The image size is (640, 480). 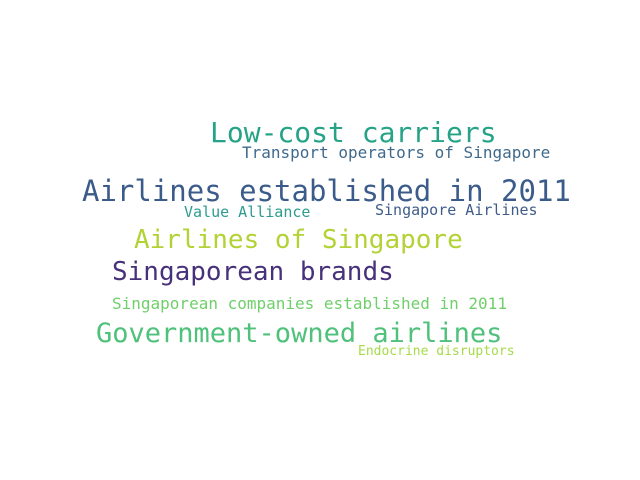 I want to click on word-endocrine-disruptors: Endocrine disruptors, so click(x=436, y=351).